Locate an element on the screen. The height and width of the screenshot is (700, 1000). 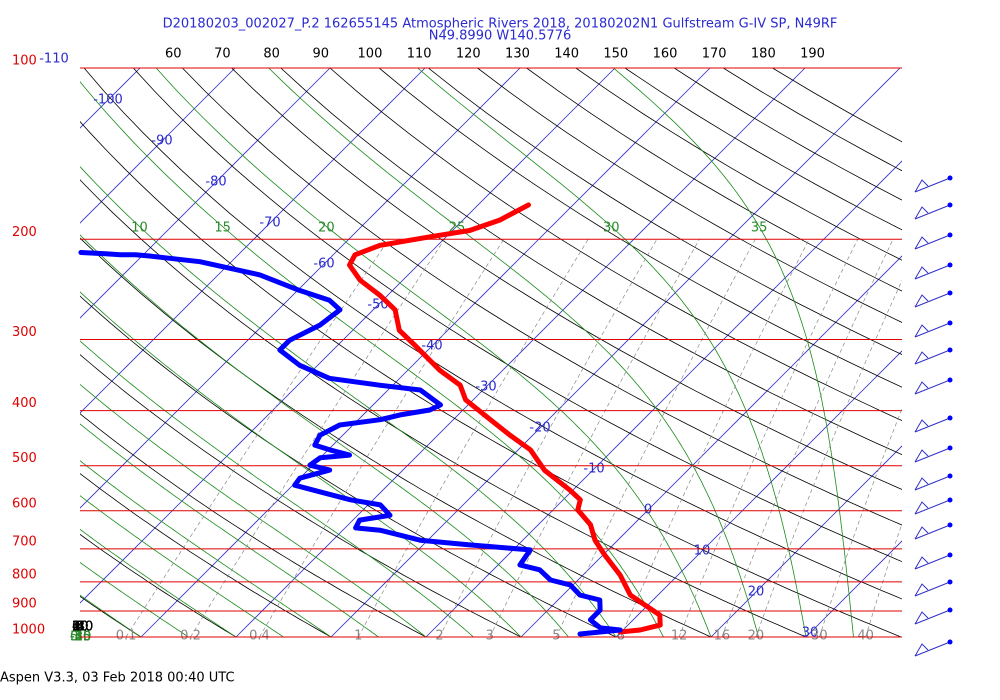
pressure-label: 800 is located at coordinates (24, 574).